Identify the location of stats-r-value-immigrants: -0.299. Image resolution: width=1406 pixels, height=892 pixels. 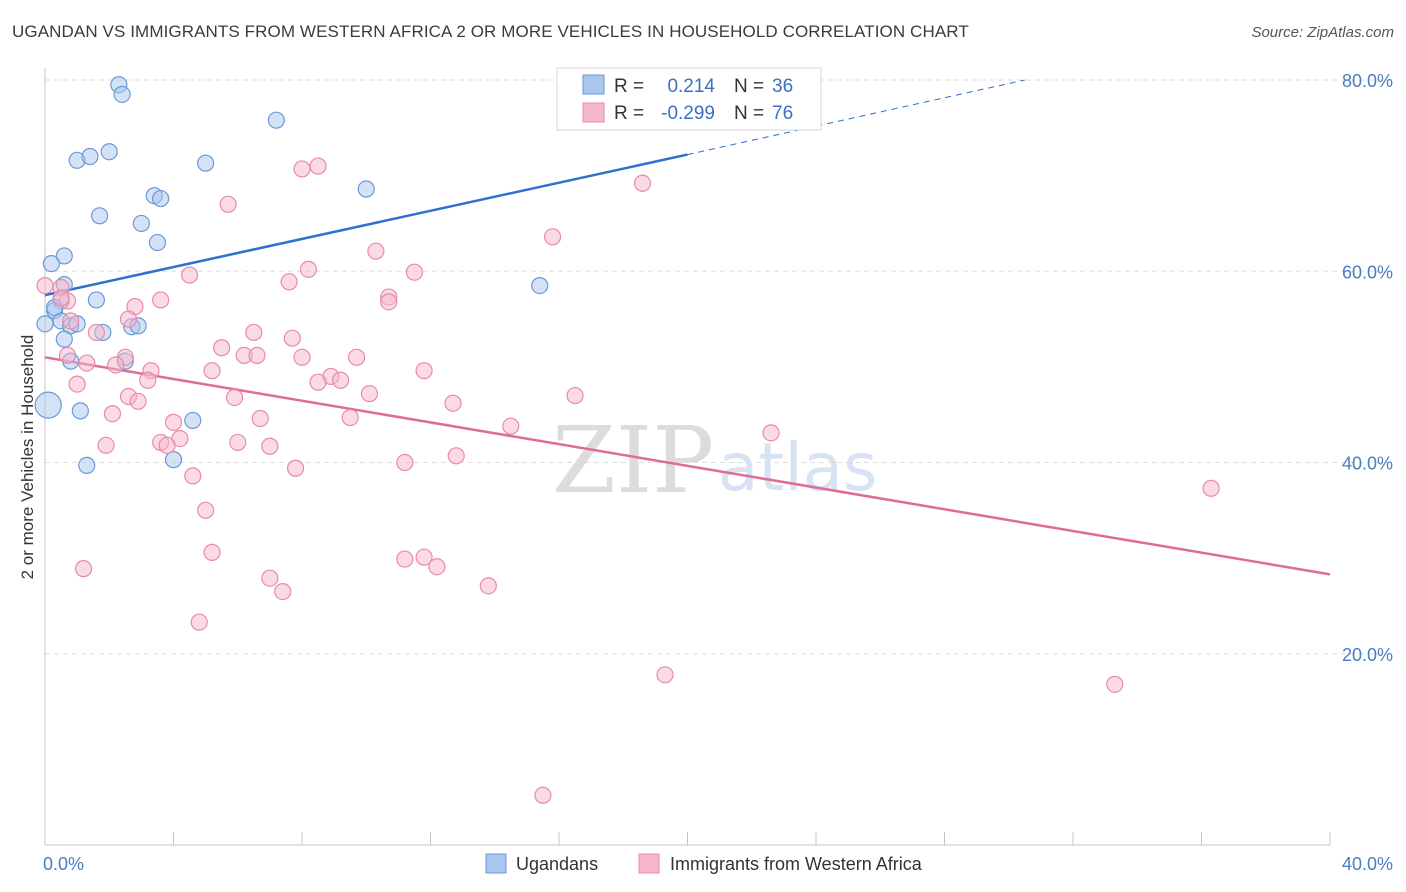
(688, 113).